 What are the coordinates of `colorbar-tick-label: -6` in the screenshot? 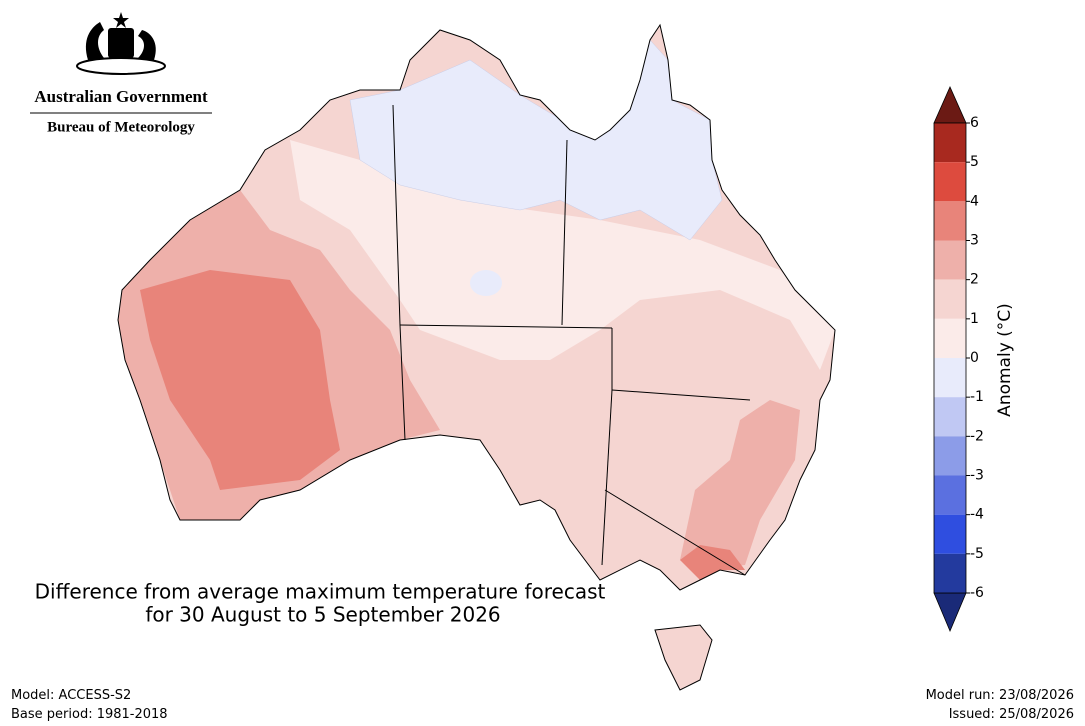 It's located at (977, 593).